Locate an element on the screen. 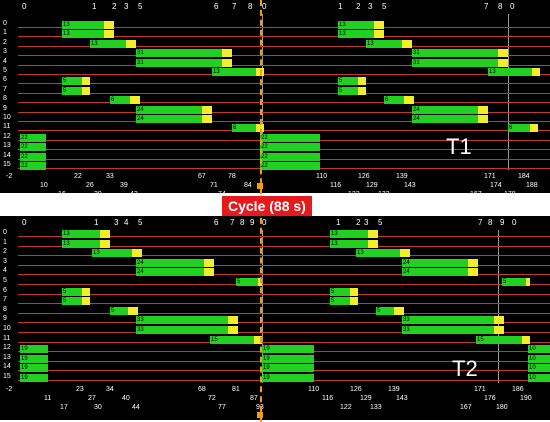 The height and width of the screenshot is (422, 550). phase-label: 2 is located at coordinates (358, 222).